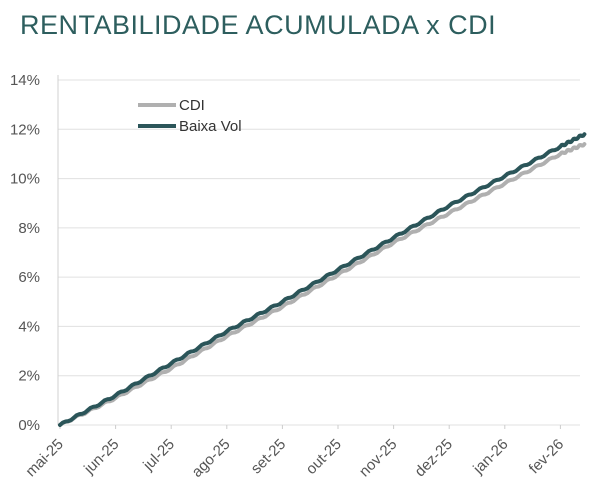 This screenshot has width=605, height=502. Describe the element at coordinates (378, 458) in the screenshot. I see `x-tick-label: nov-25` at that location.